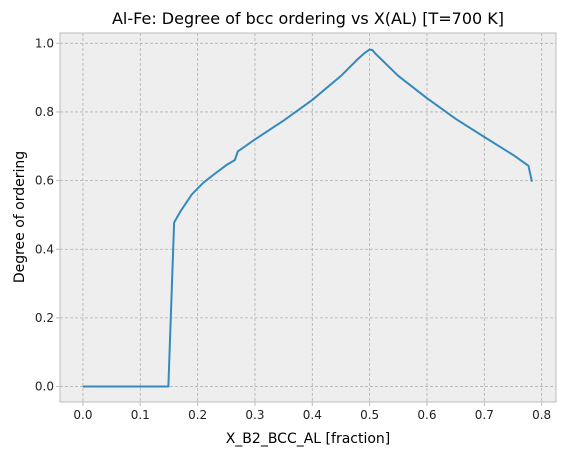 This screenshot has width=566, height=455. I want to click on x-tick-label: 0.8, so click(541, 415).